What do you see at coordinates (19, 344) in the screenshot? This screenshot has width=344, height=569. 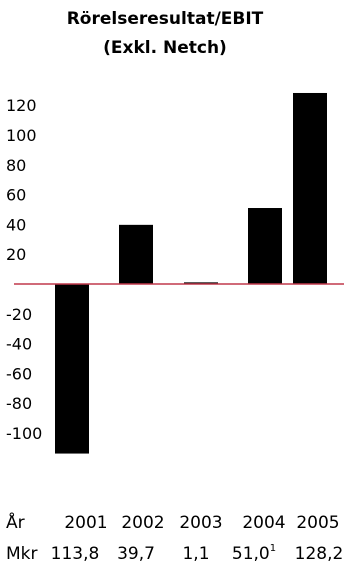 I see `y-tick-label: -40` at bounding box center [19, 344].